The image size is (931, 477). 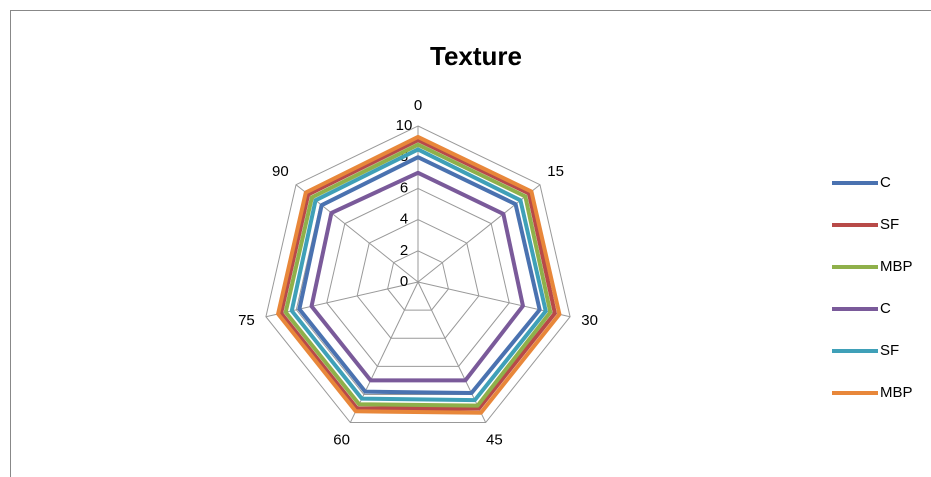 I want to click on radial-tick-label: 2, so click(x=404, y=250).